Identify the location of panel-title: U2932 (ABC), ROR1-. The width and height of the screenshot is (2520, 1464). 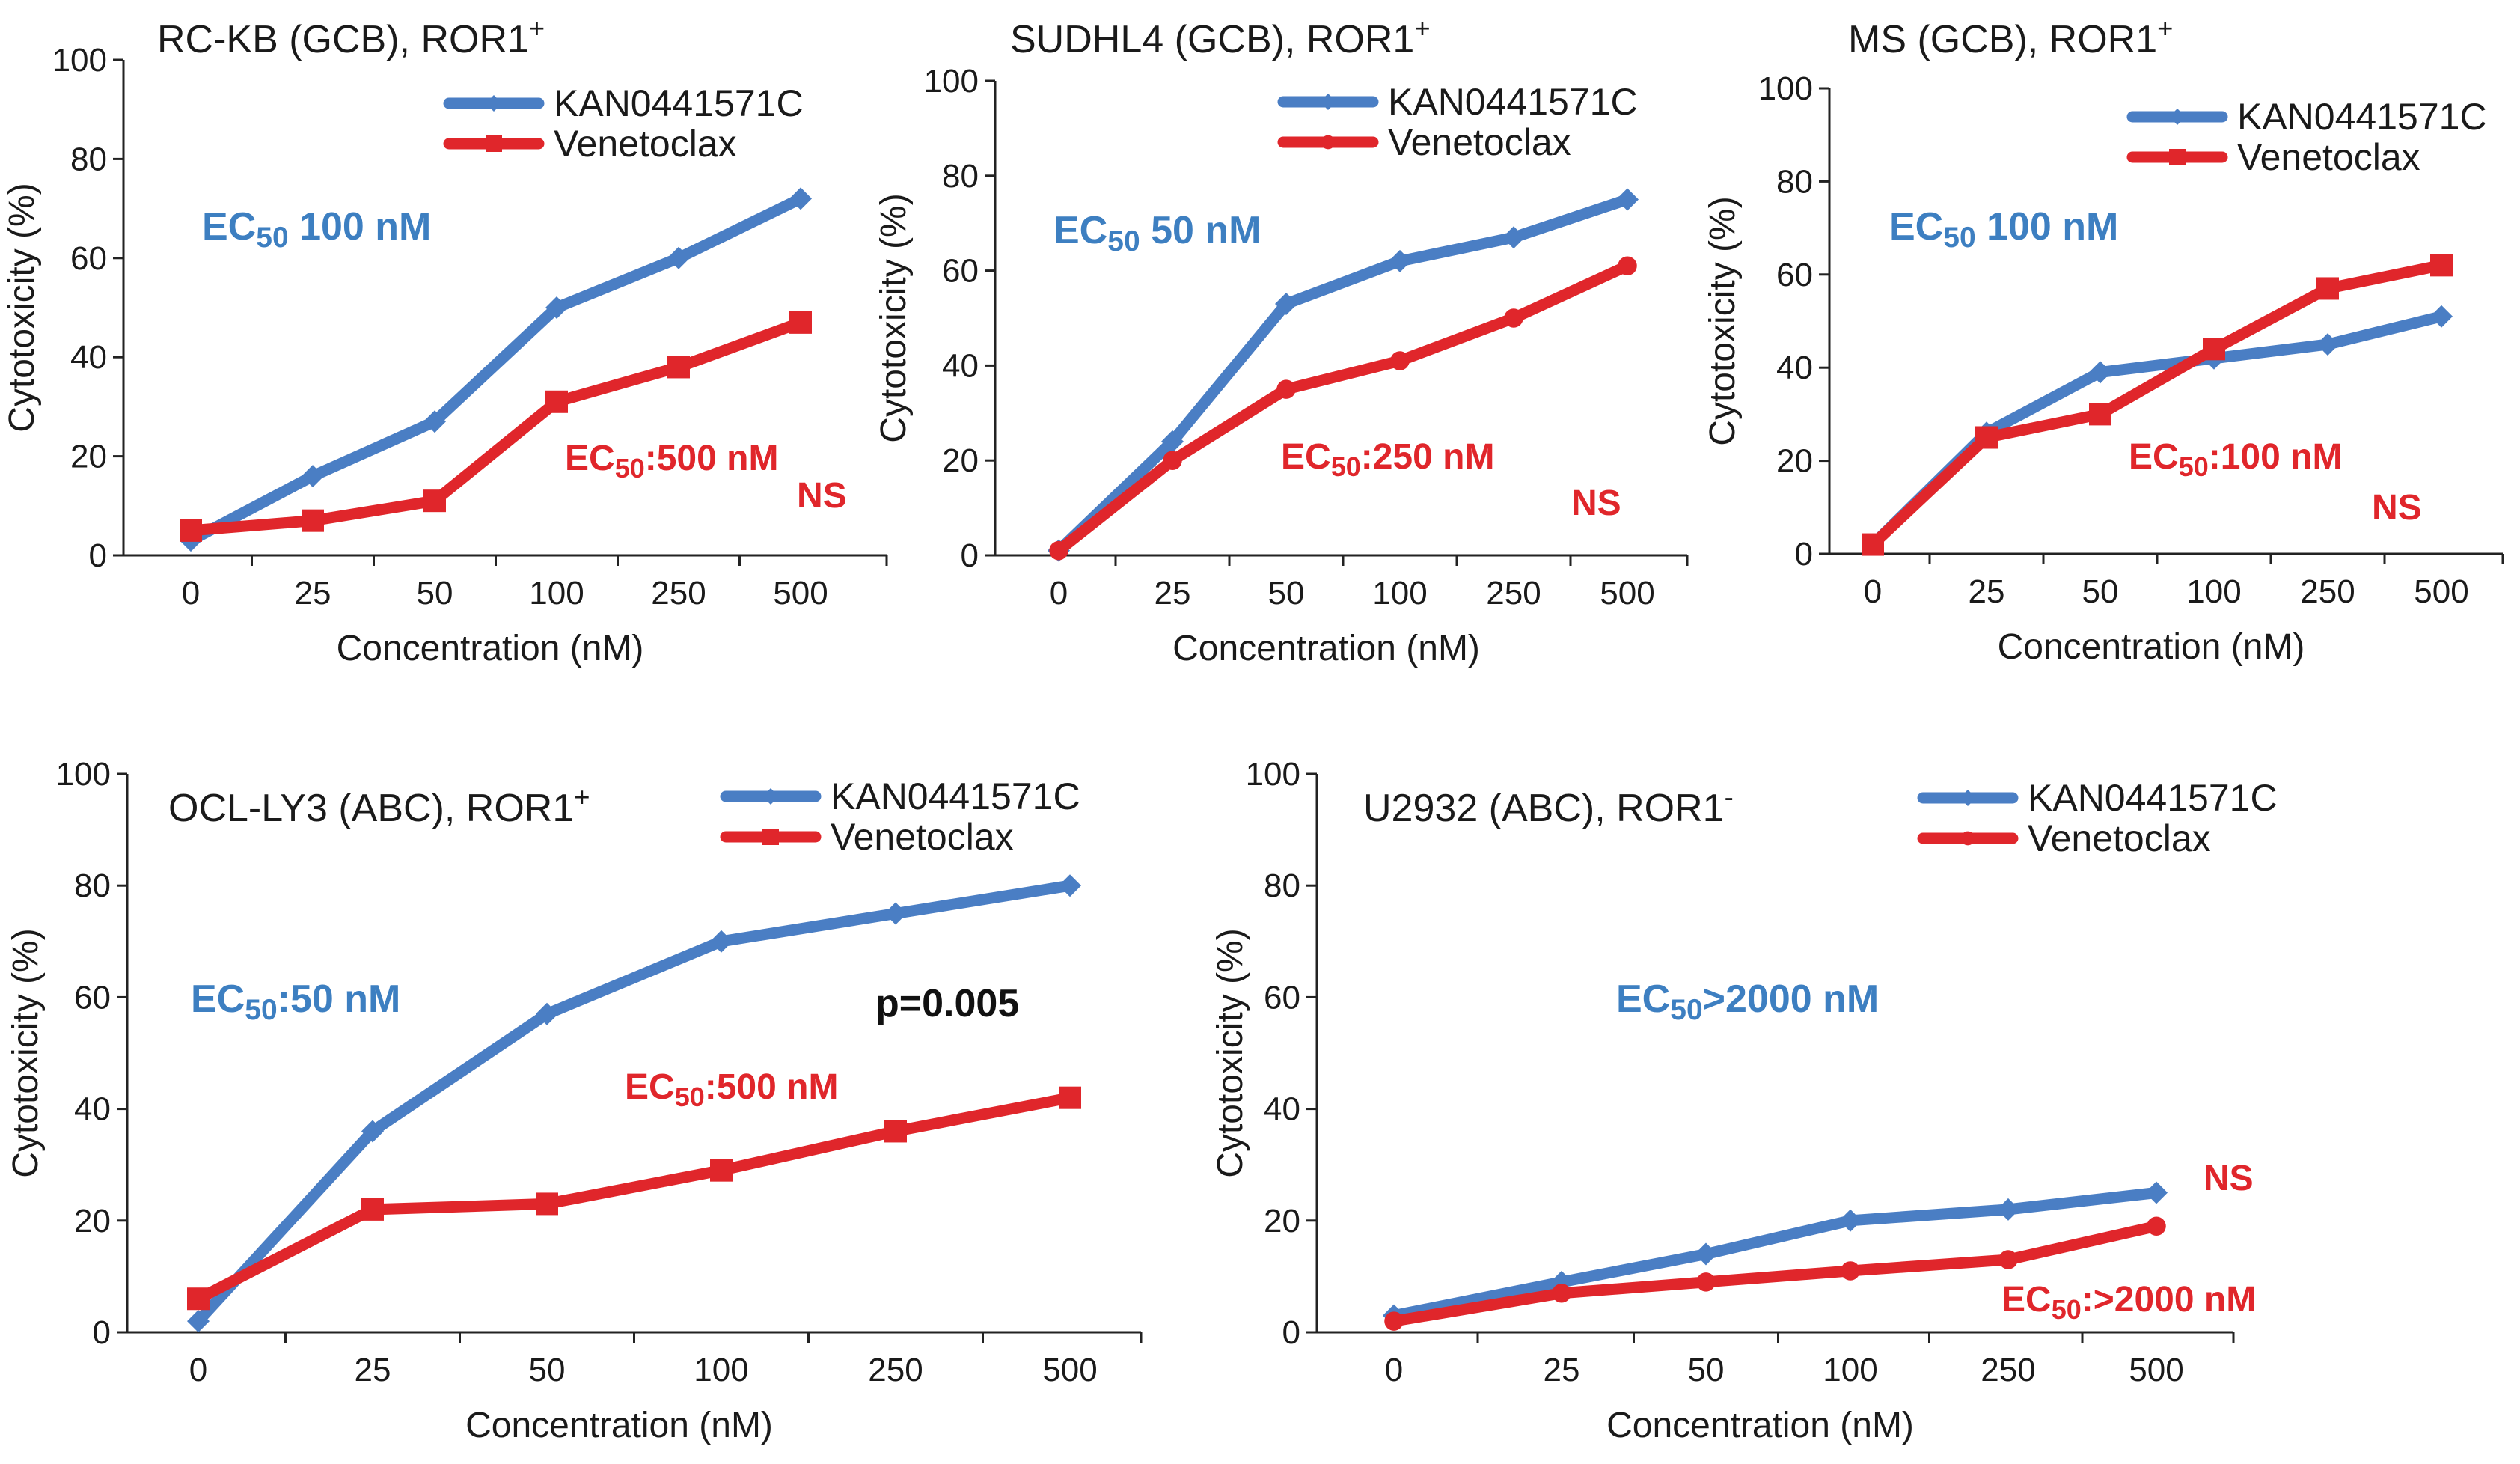
(1548, 806).